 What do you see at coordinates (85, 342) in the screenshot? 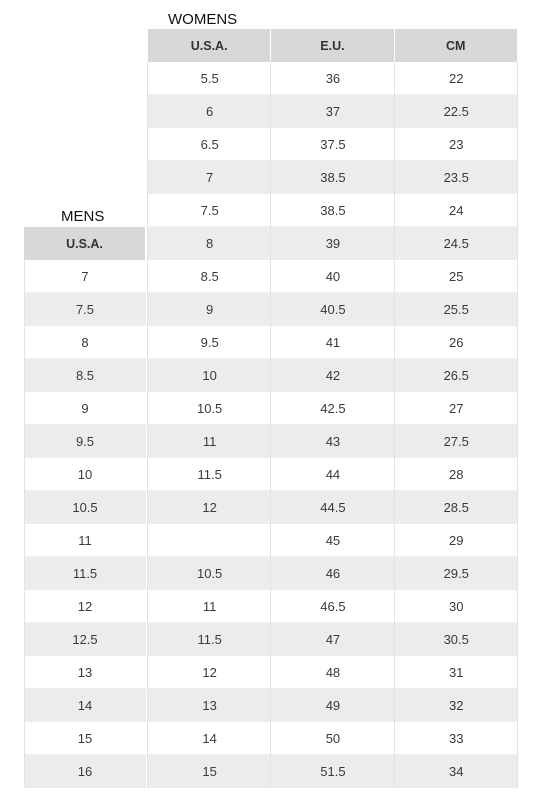
I see `mens-cell-usa: 8` at bounding box center [85, 342].